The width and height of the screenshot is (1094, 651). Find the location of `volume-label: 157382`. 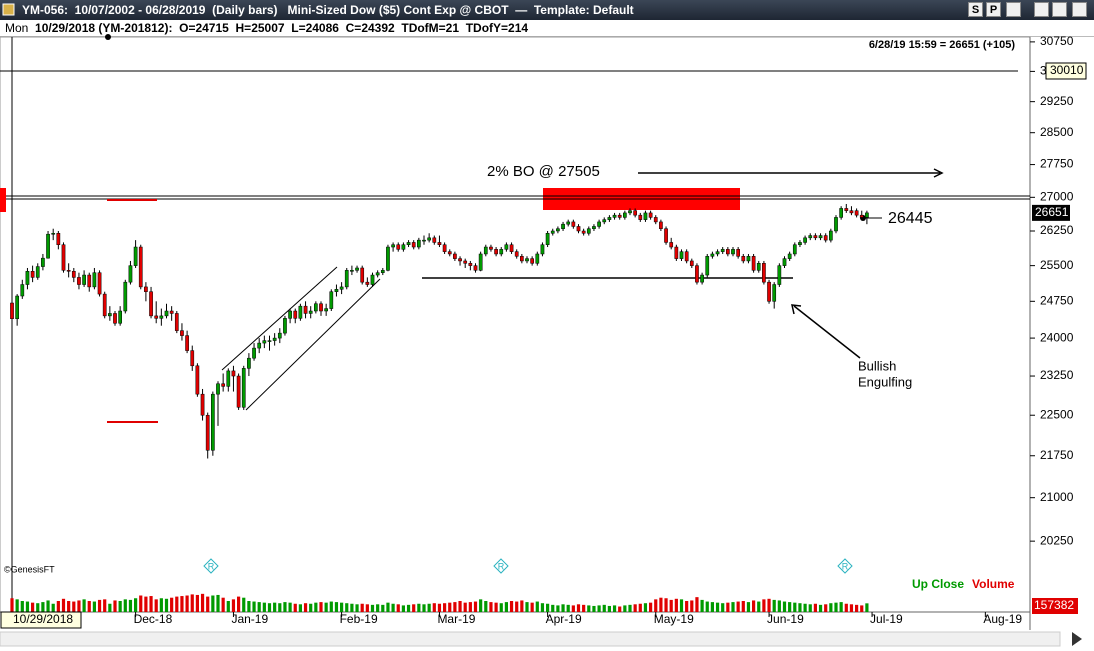

volume-label: 157382 is located at coordinates (1054, 605).